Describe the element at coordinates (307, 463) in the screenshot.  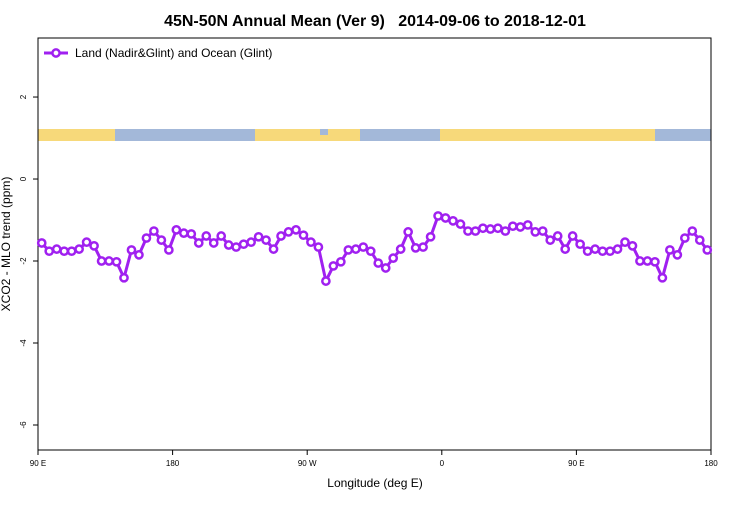
I see `x-tick-label: 90 W` at that location.